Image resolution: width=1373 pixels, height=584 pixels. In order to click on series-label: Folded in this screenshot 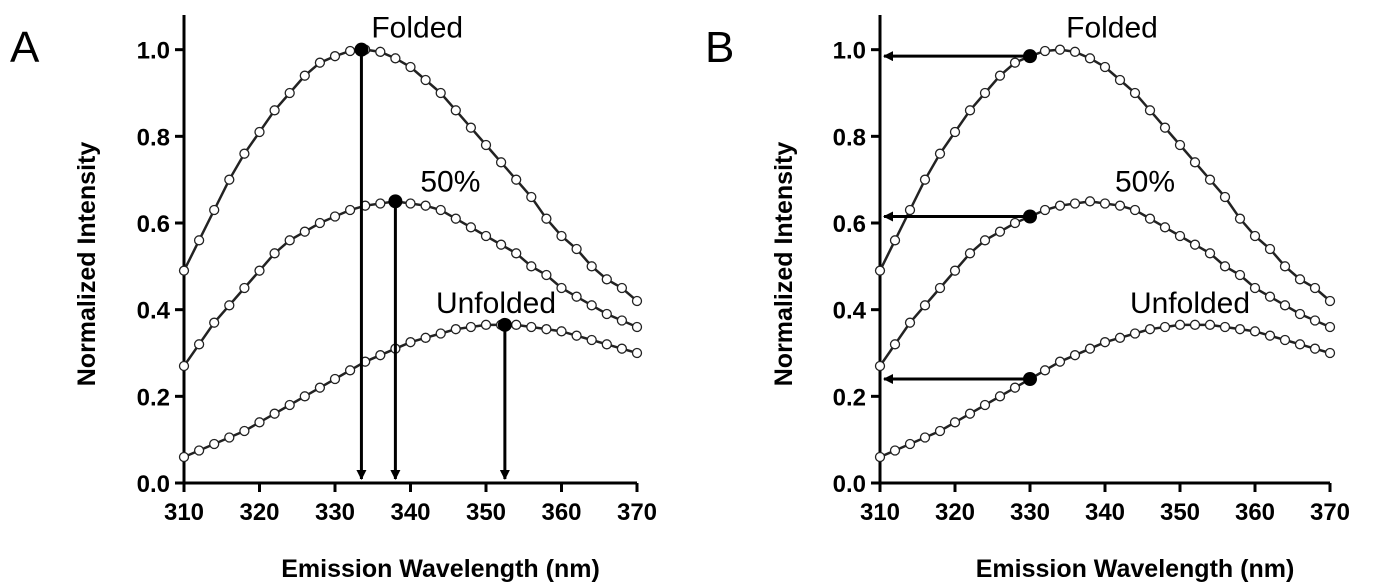, I will do `click(1112, 28)`.